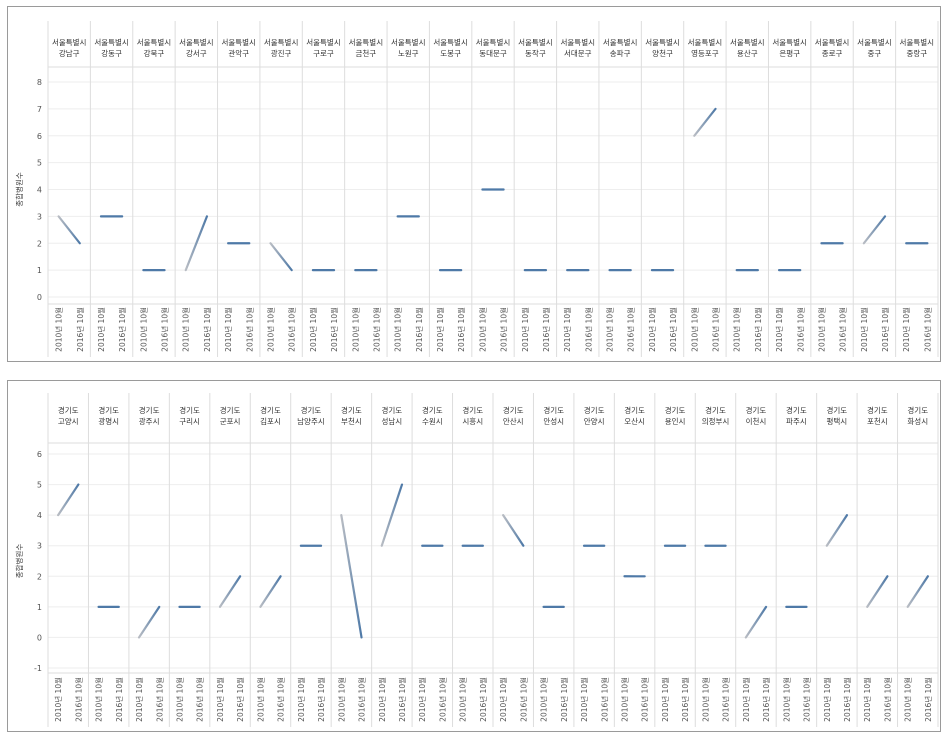 The height and width of the screenshot is (738, 947). What do you see at coordinates (111, 53) in the screenshot?
I see `facet-district-label: 강동구` at bounding box center [111, 53].